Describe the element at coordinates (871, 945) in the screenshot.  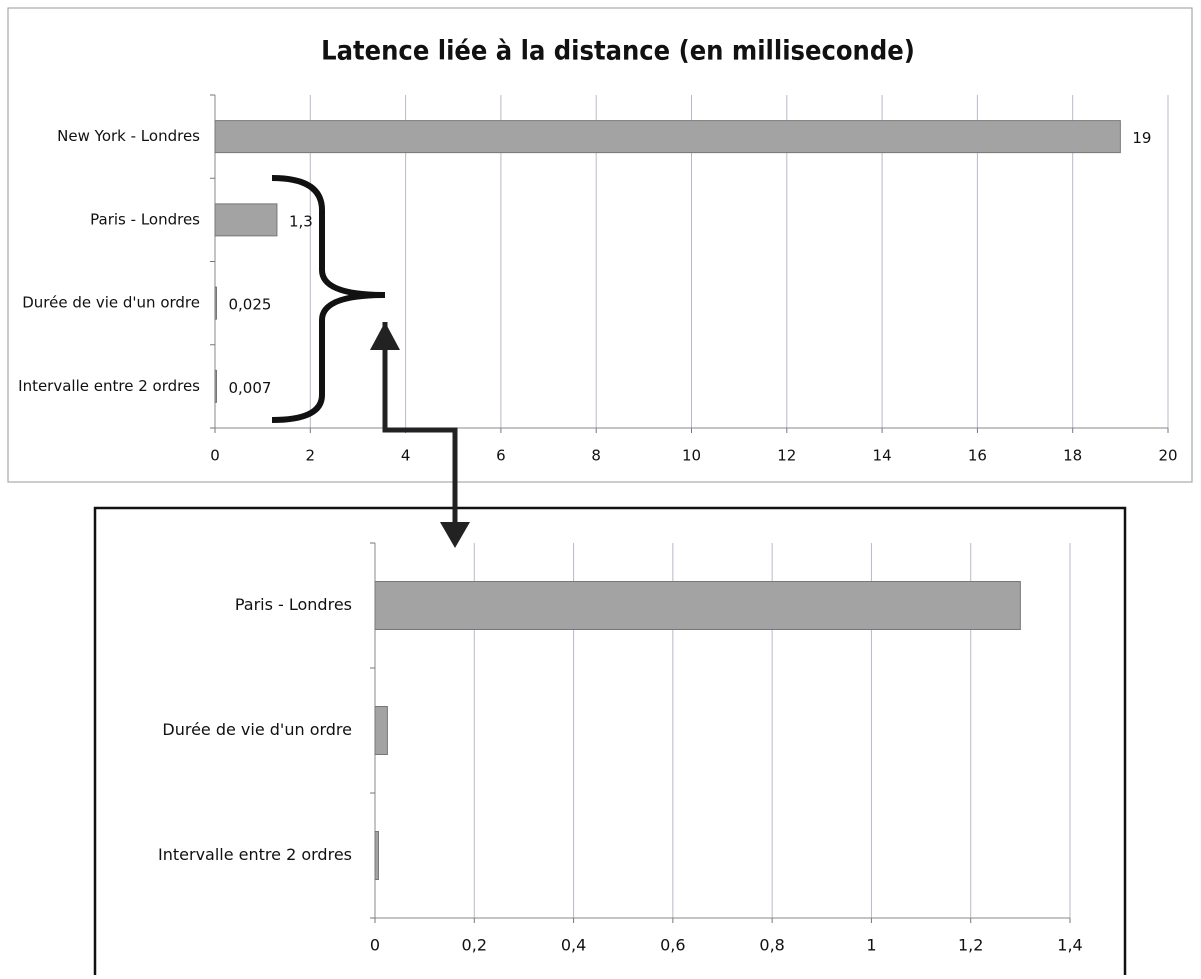
I see `x-tick-label: 1` at that location.